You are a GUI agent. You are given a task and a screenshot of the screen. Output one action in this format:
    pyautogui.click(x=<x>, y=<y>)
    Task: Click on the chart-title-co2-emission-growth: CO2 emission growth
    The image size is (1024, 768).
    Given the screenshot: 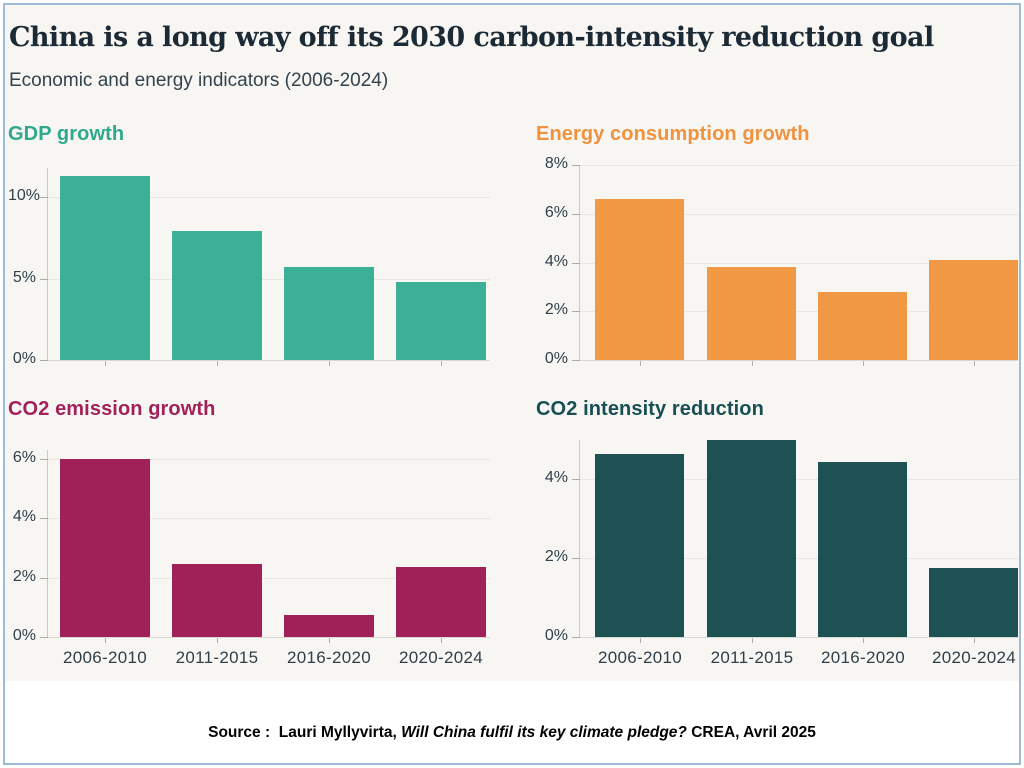 What is the action you would take?
    pyautogui.click(x=112, y=409)
    